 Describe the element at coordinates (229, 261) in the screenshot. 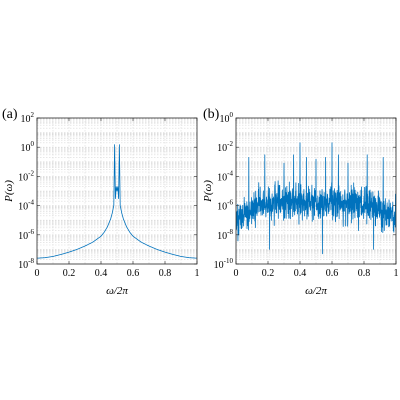

I see `y-tick-exponent: -10` at that location.